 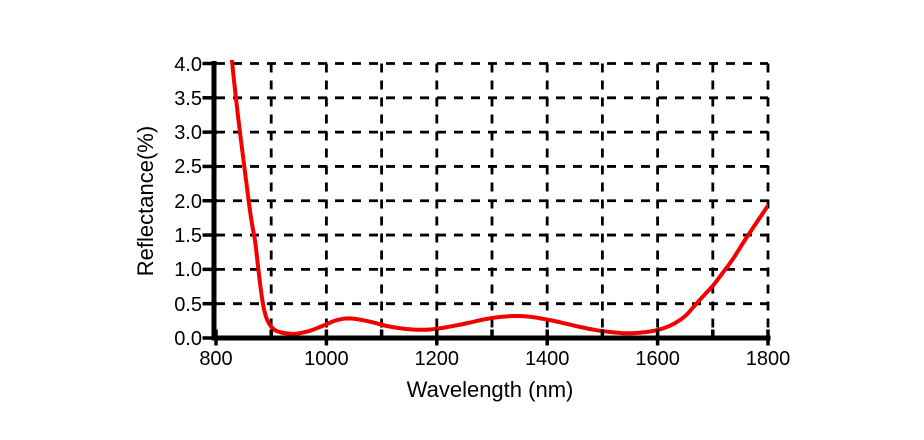 I want to click on y-tick-label: 1.5, so click(x=188, y=236).